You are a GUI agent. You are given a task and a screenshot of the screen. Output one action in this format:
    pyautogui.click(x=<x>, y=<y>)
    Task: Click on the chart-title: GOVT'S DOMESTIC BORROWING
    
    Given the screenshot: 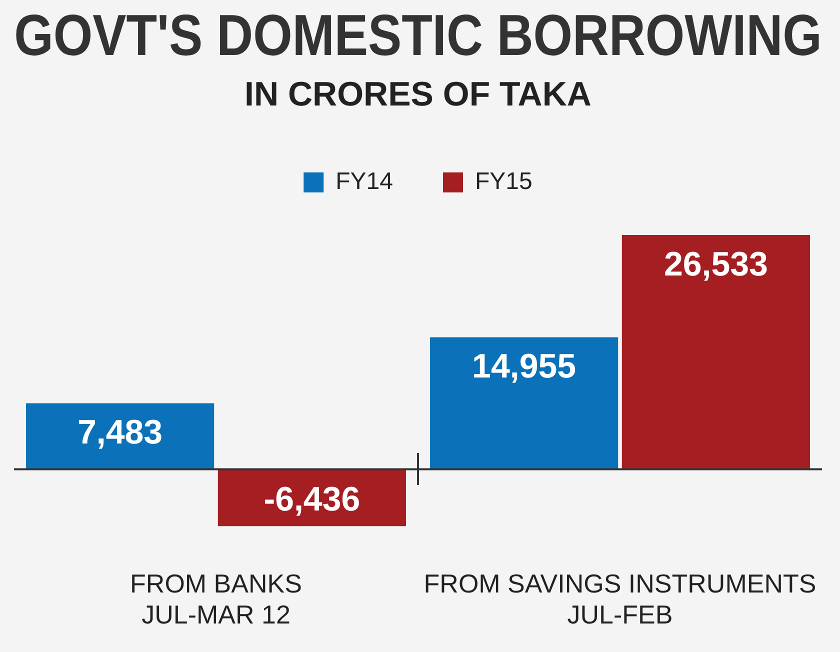 What is the action you would take?
    pyautogui.click(x=418, y=35)
    